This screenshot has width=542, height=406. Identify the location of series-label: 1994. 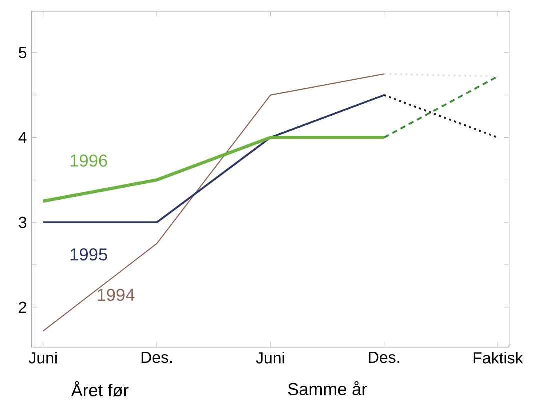
(116, 295).